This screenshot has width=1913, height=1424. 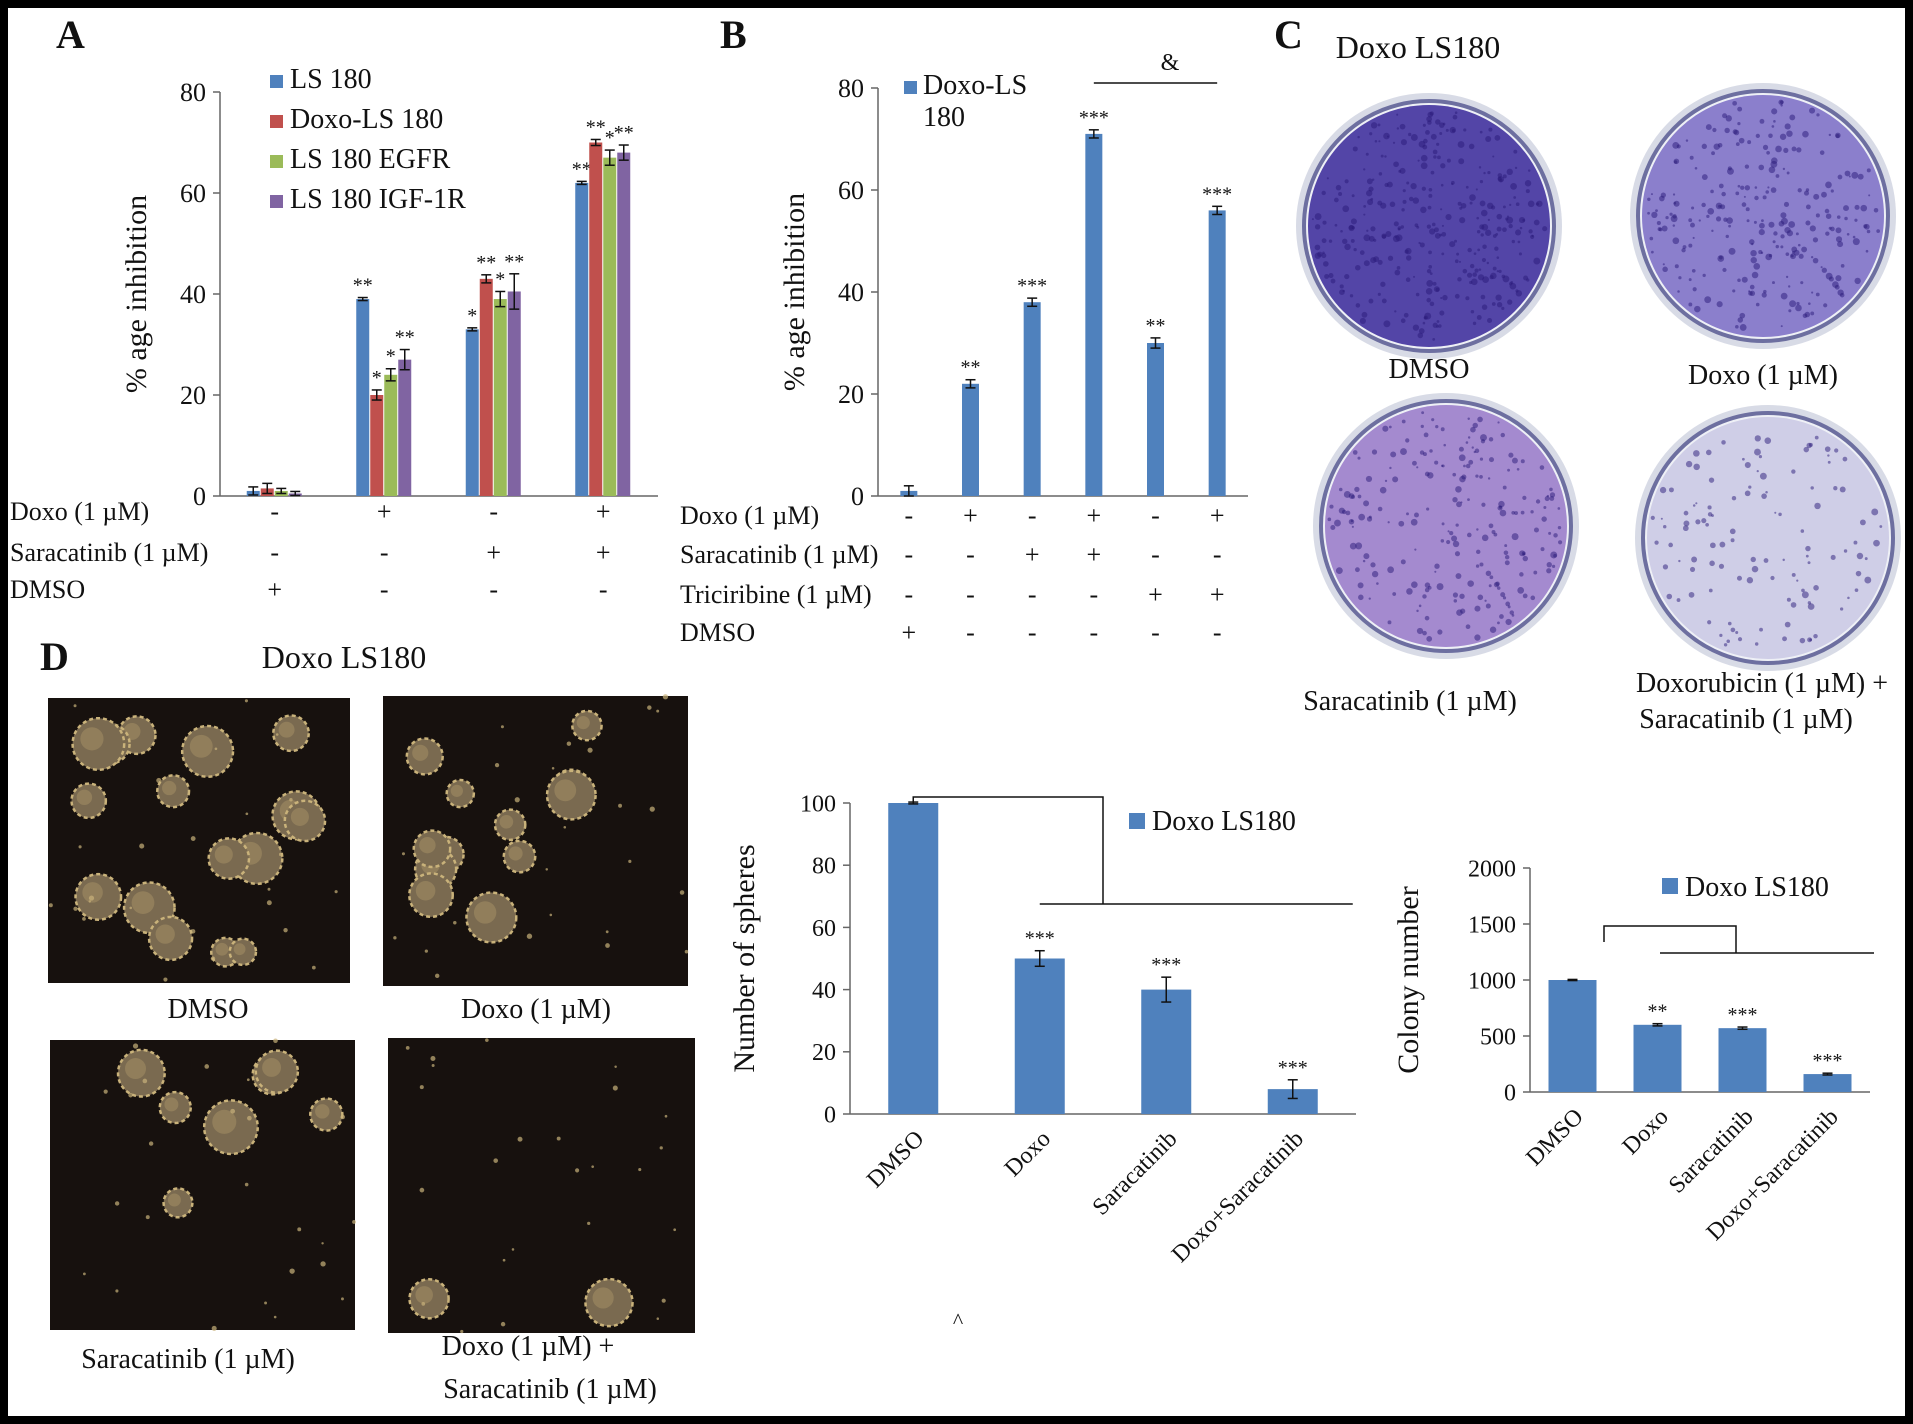 What do you see at coordinates (1757, 887) in the screenshot?
I see `legend-label: Doxo LS180` at bounding box center [1757, 887].